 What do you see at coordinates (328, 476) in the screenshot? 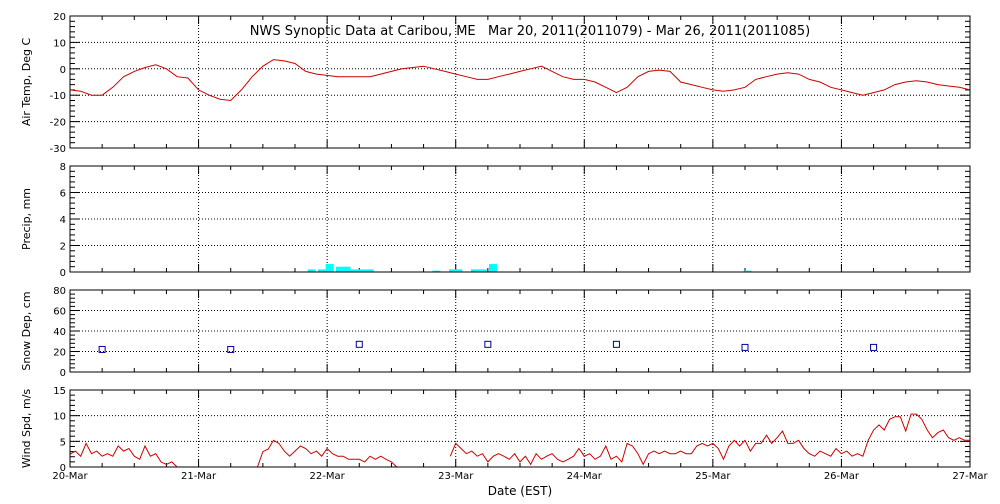
I see `x-tick-label-2: 22-Mar` at bounding box center [328, 476].